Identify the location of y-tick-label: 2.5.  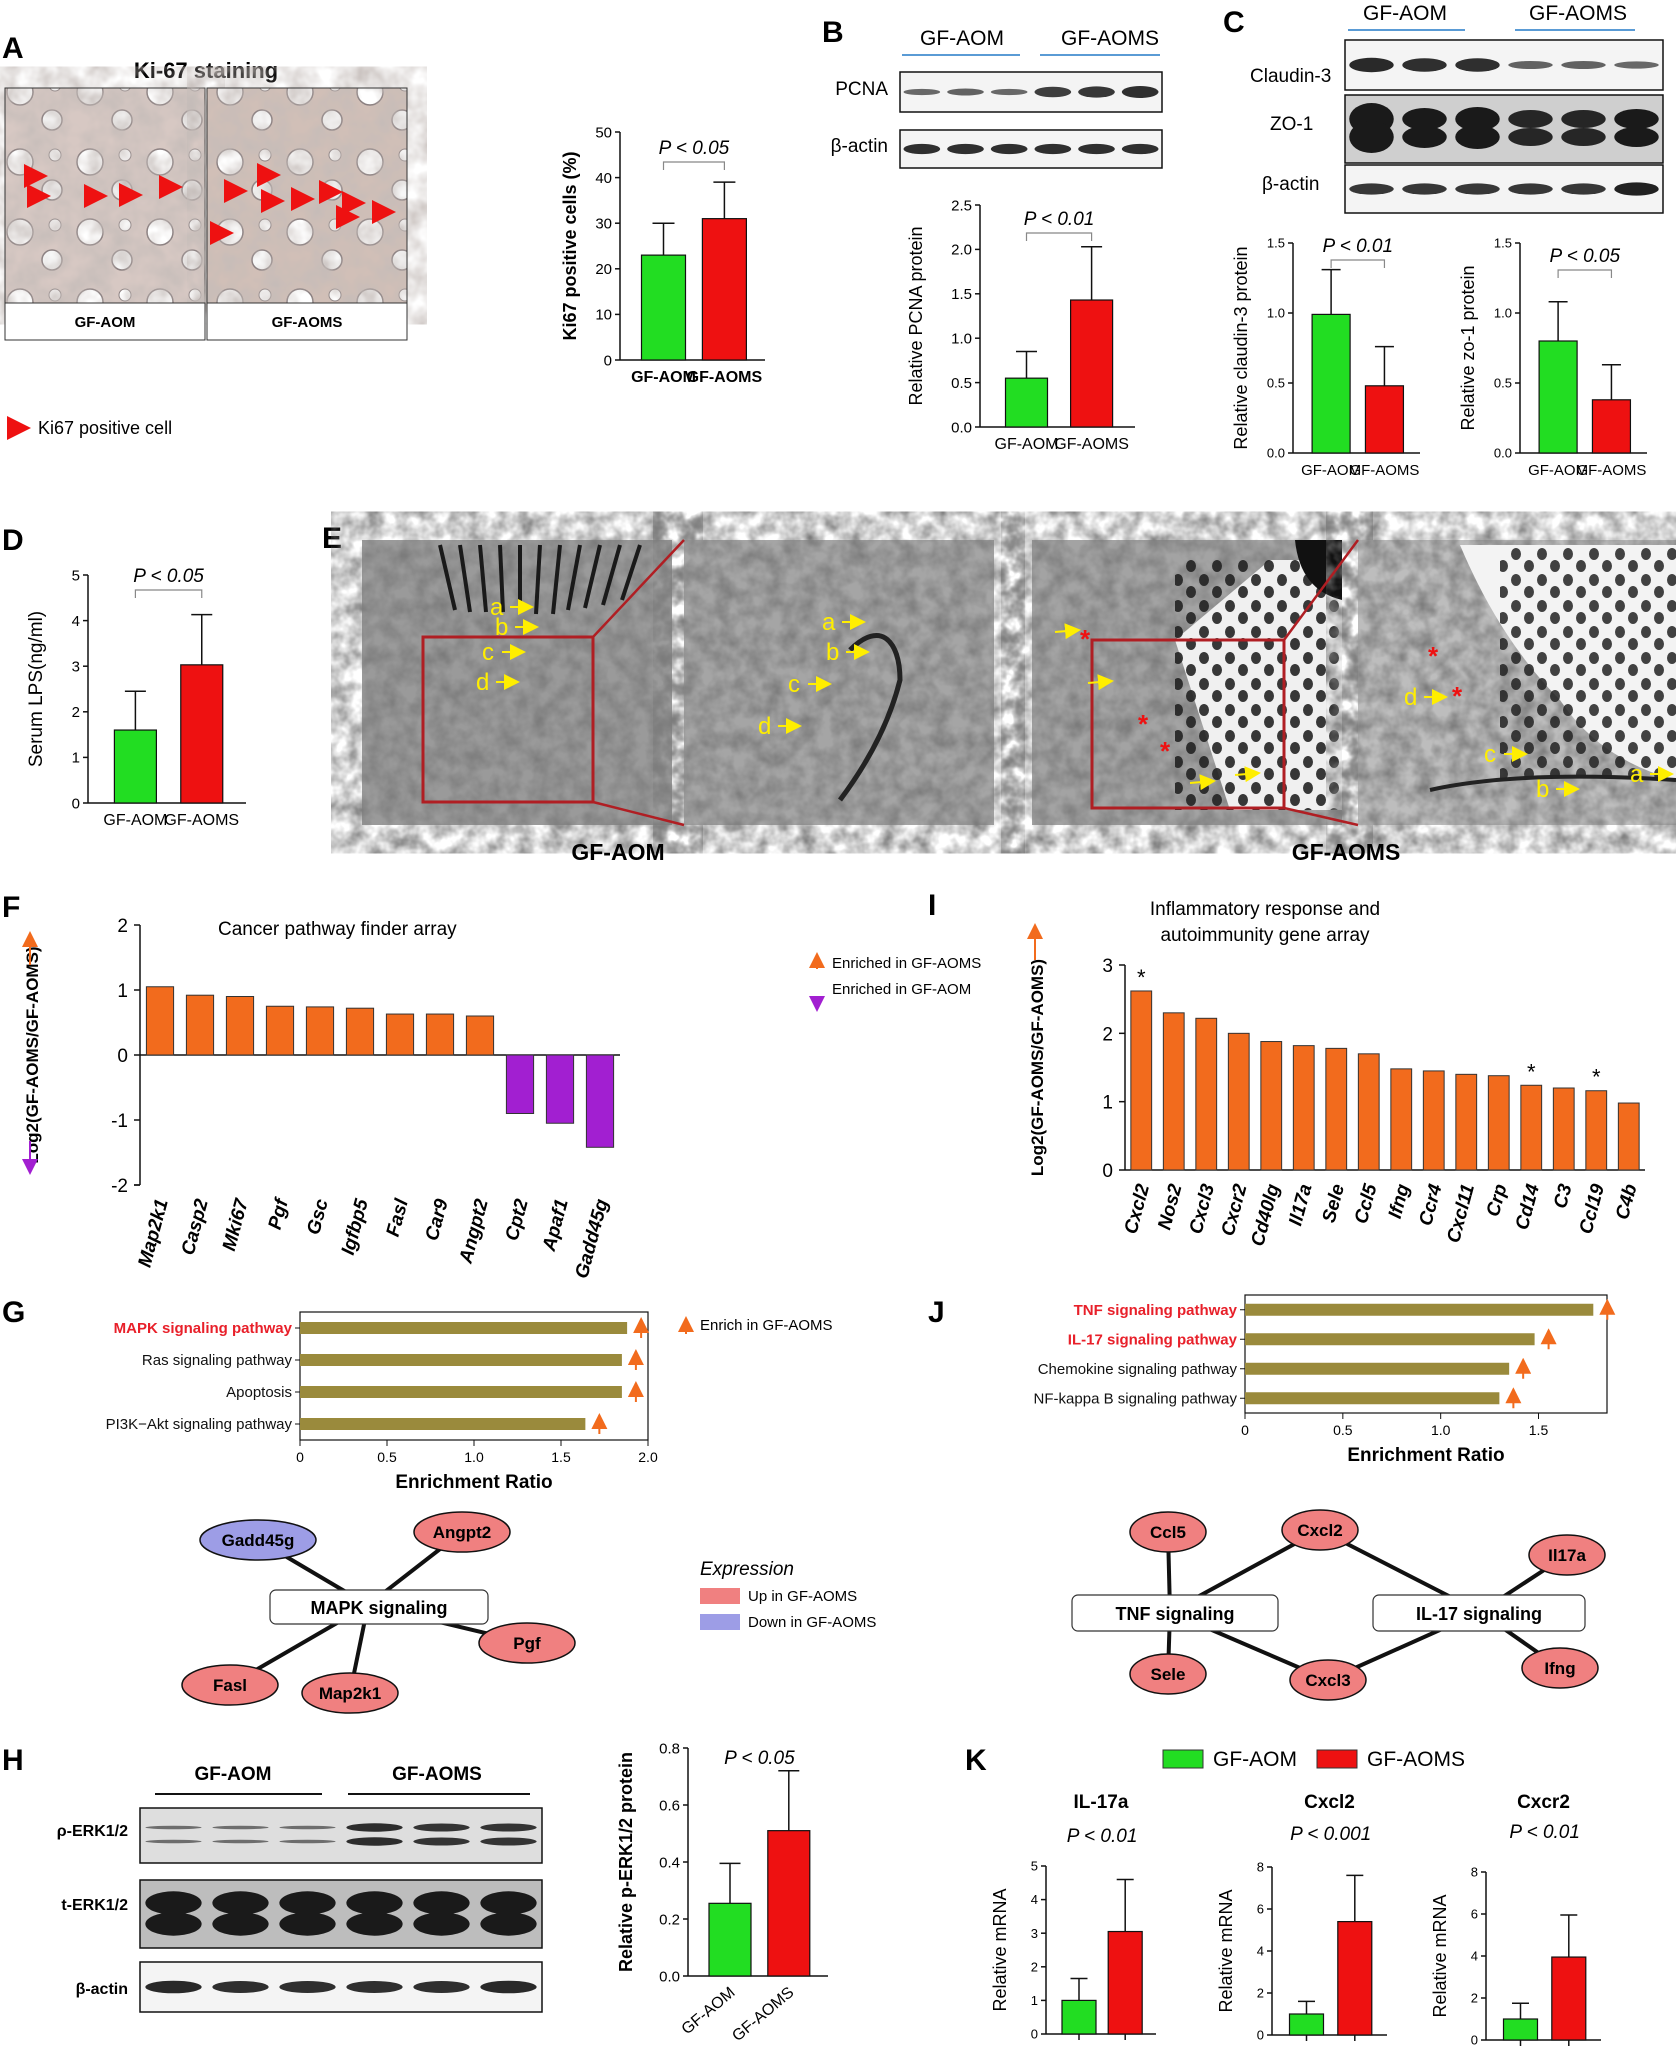
(961, 205).